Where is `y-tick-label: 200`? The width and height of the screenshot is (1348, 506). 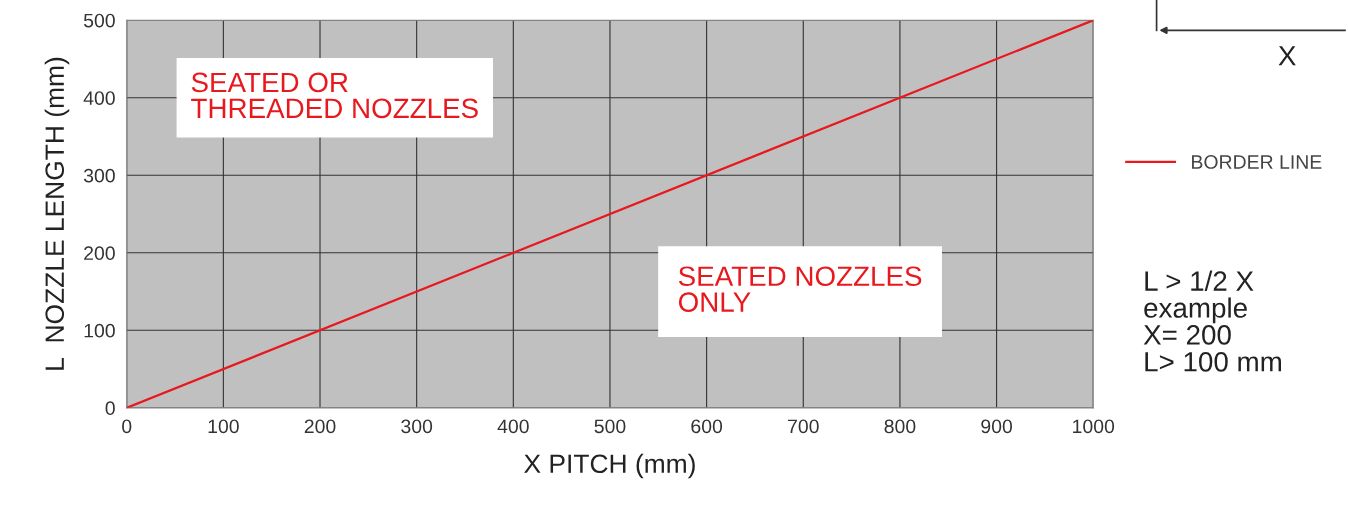
y-tick-label: 200 is located at coordinates (99, 253).